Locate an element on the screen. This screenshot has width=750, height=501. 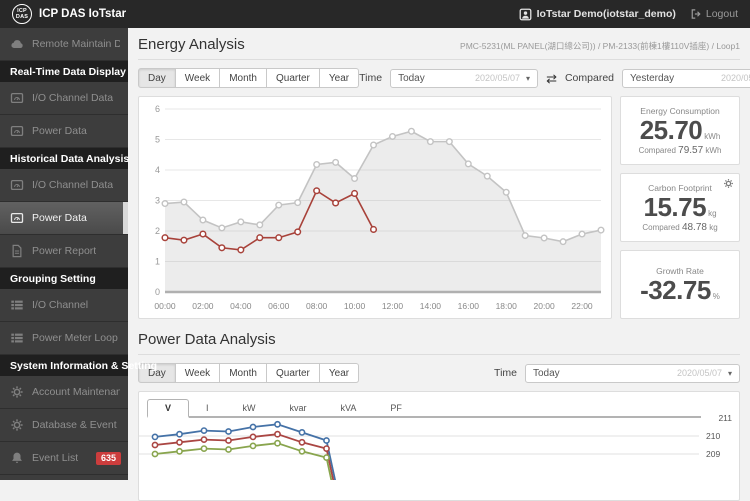
svg-text: 1 is located at coordinates (157, 262).